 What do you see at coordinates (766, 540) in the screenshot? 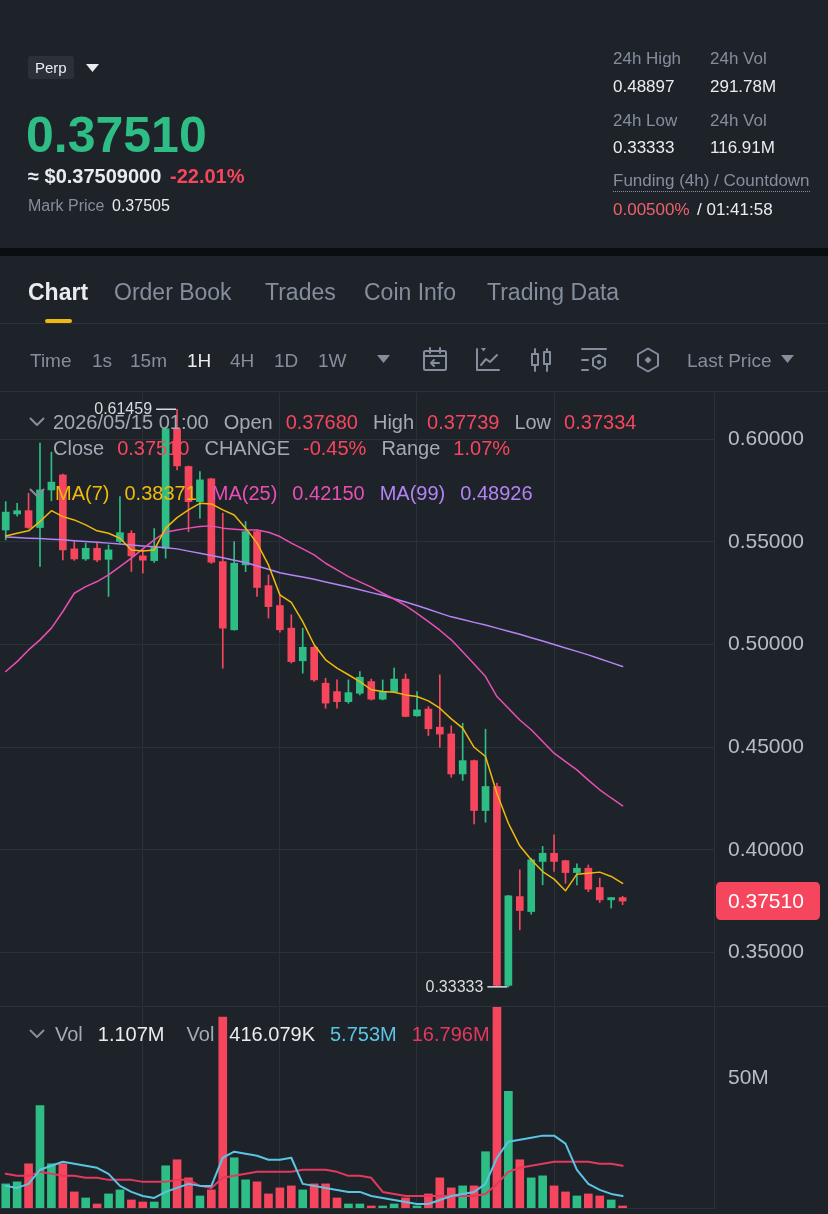
I see `y-tick-label: 0.55000` at bounding box center [766, 540].